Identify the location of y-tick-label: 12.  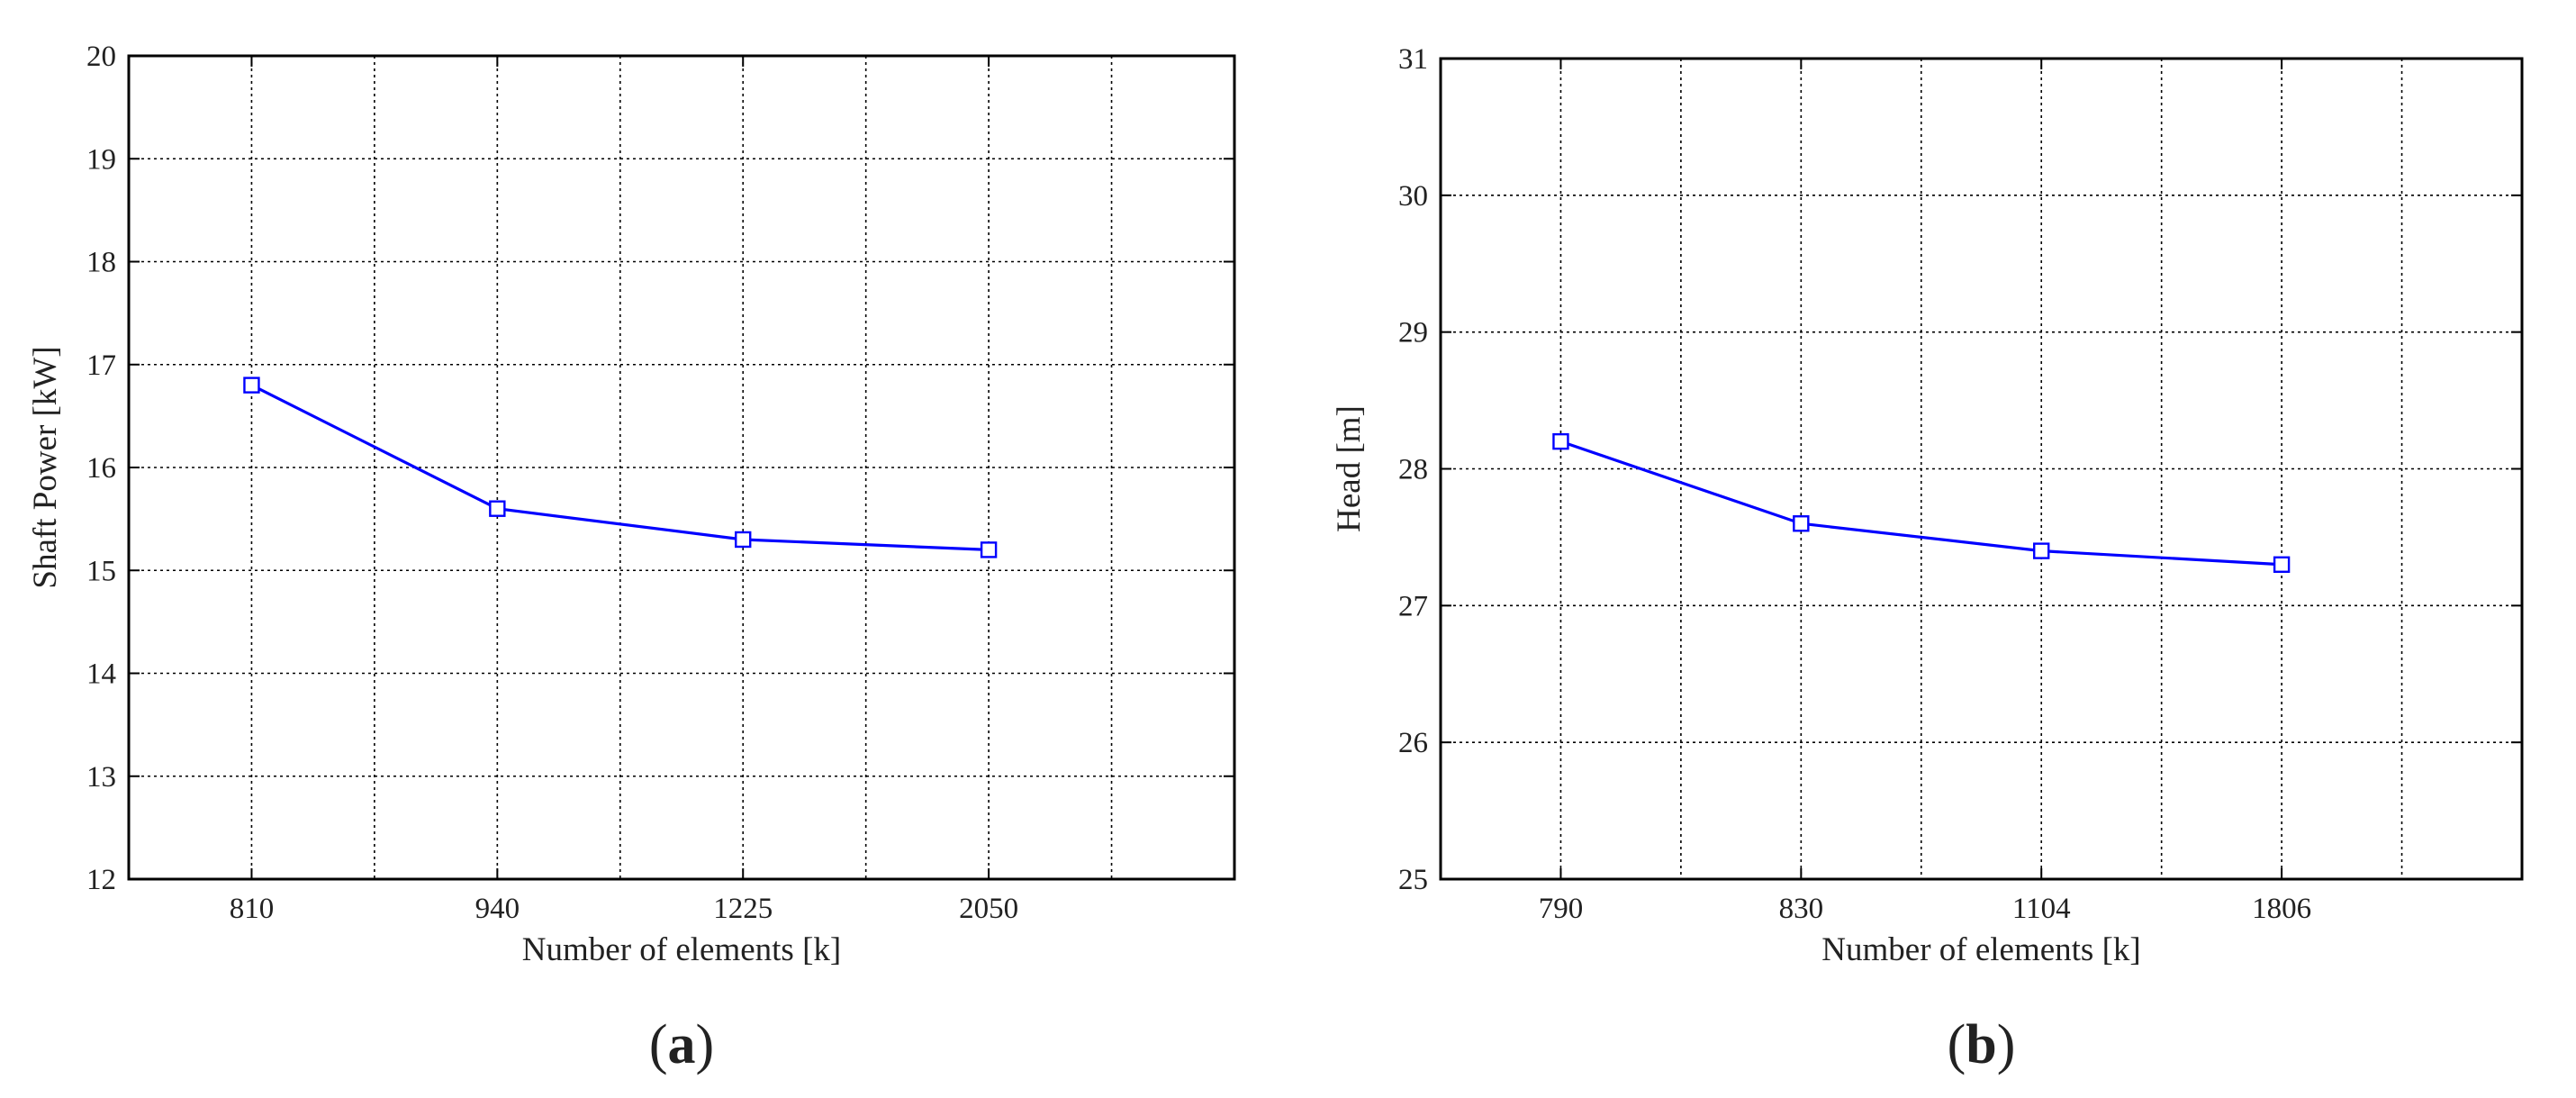
(101, 880).